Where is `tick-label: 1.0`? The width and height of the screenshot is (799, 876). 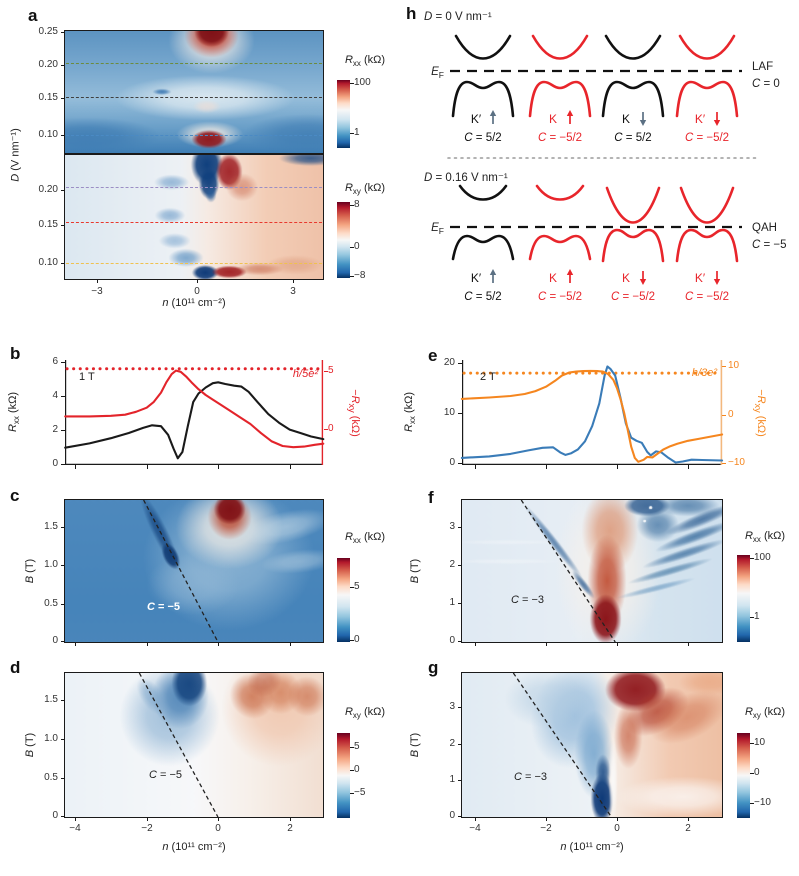
tick-label: 1.0 is located at coordinates (51, 564).